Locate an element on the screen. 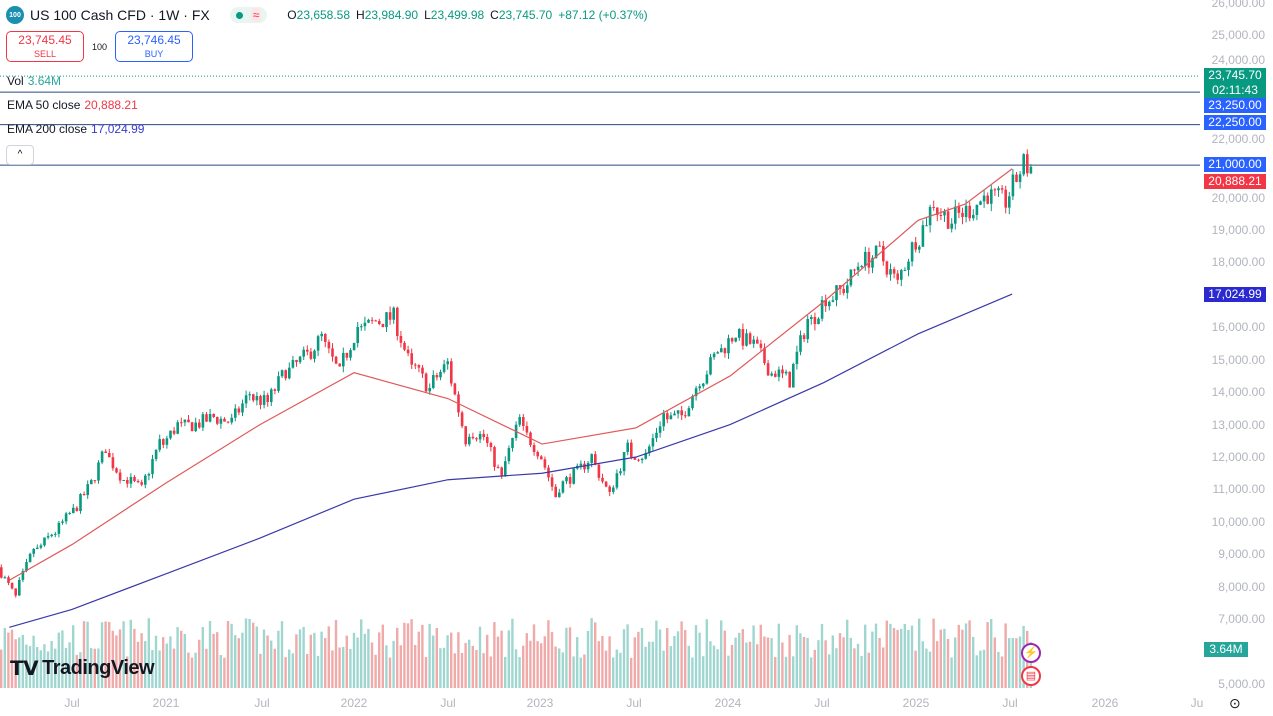 The image size is (1273, 716). quantity: 100 is located at coordinates (100, 46).